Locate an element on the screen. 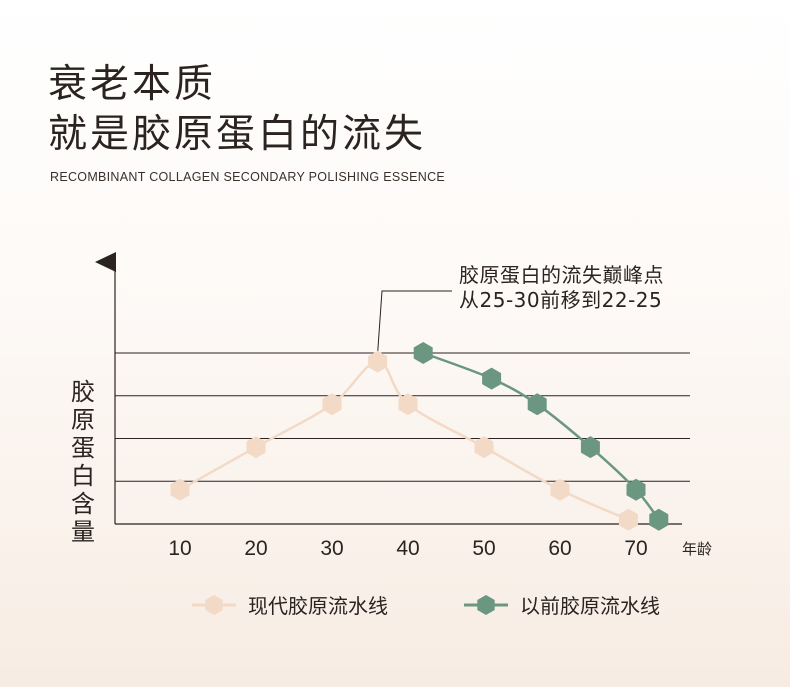 This screenshot has width=790, height=687. annotation-line-1: 胶原蛋白的流失巅峰点 is located at coordinates (561, 275).